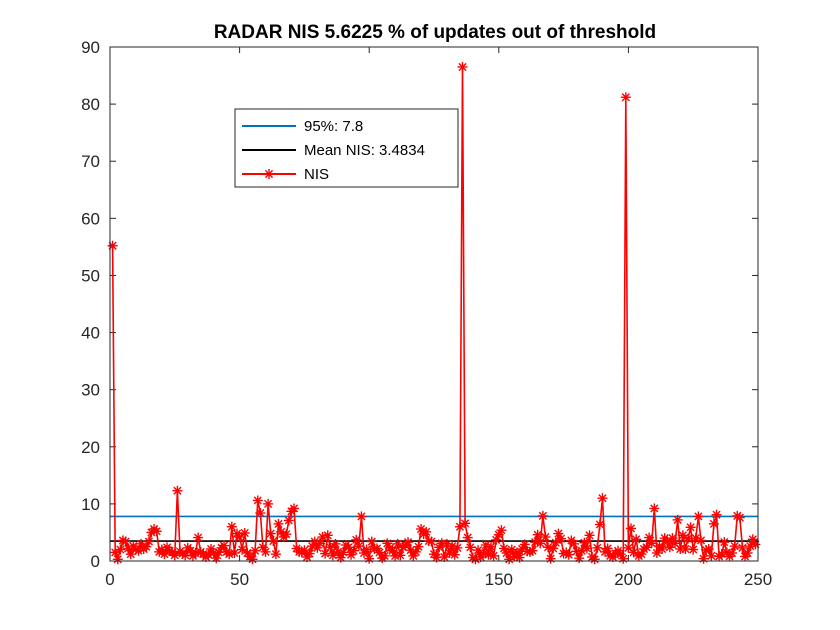 The width and height of the screenshot is (840, 630). What do you see at coordinates (364, 150) in the screenshot?
I see `legend-label-mean-nis: Mean NIS: 3.4834` at bounding box center [364, 150].